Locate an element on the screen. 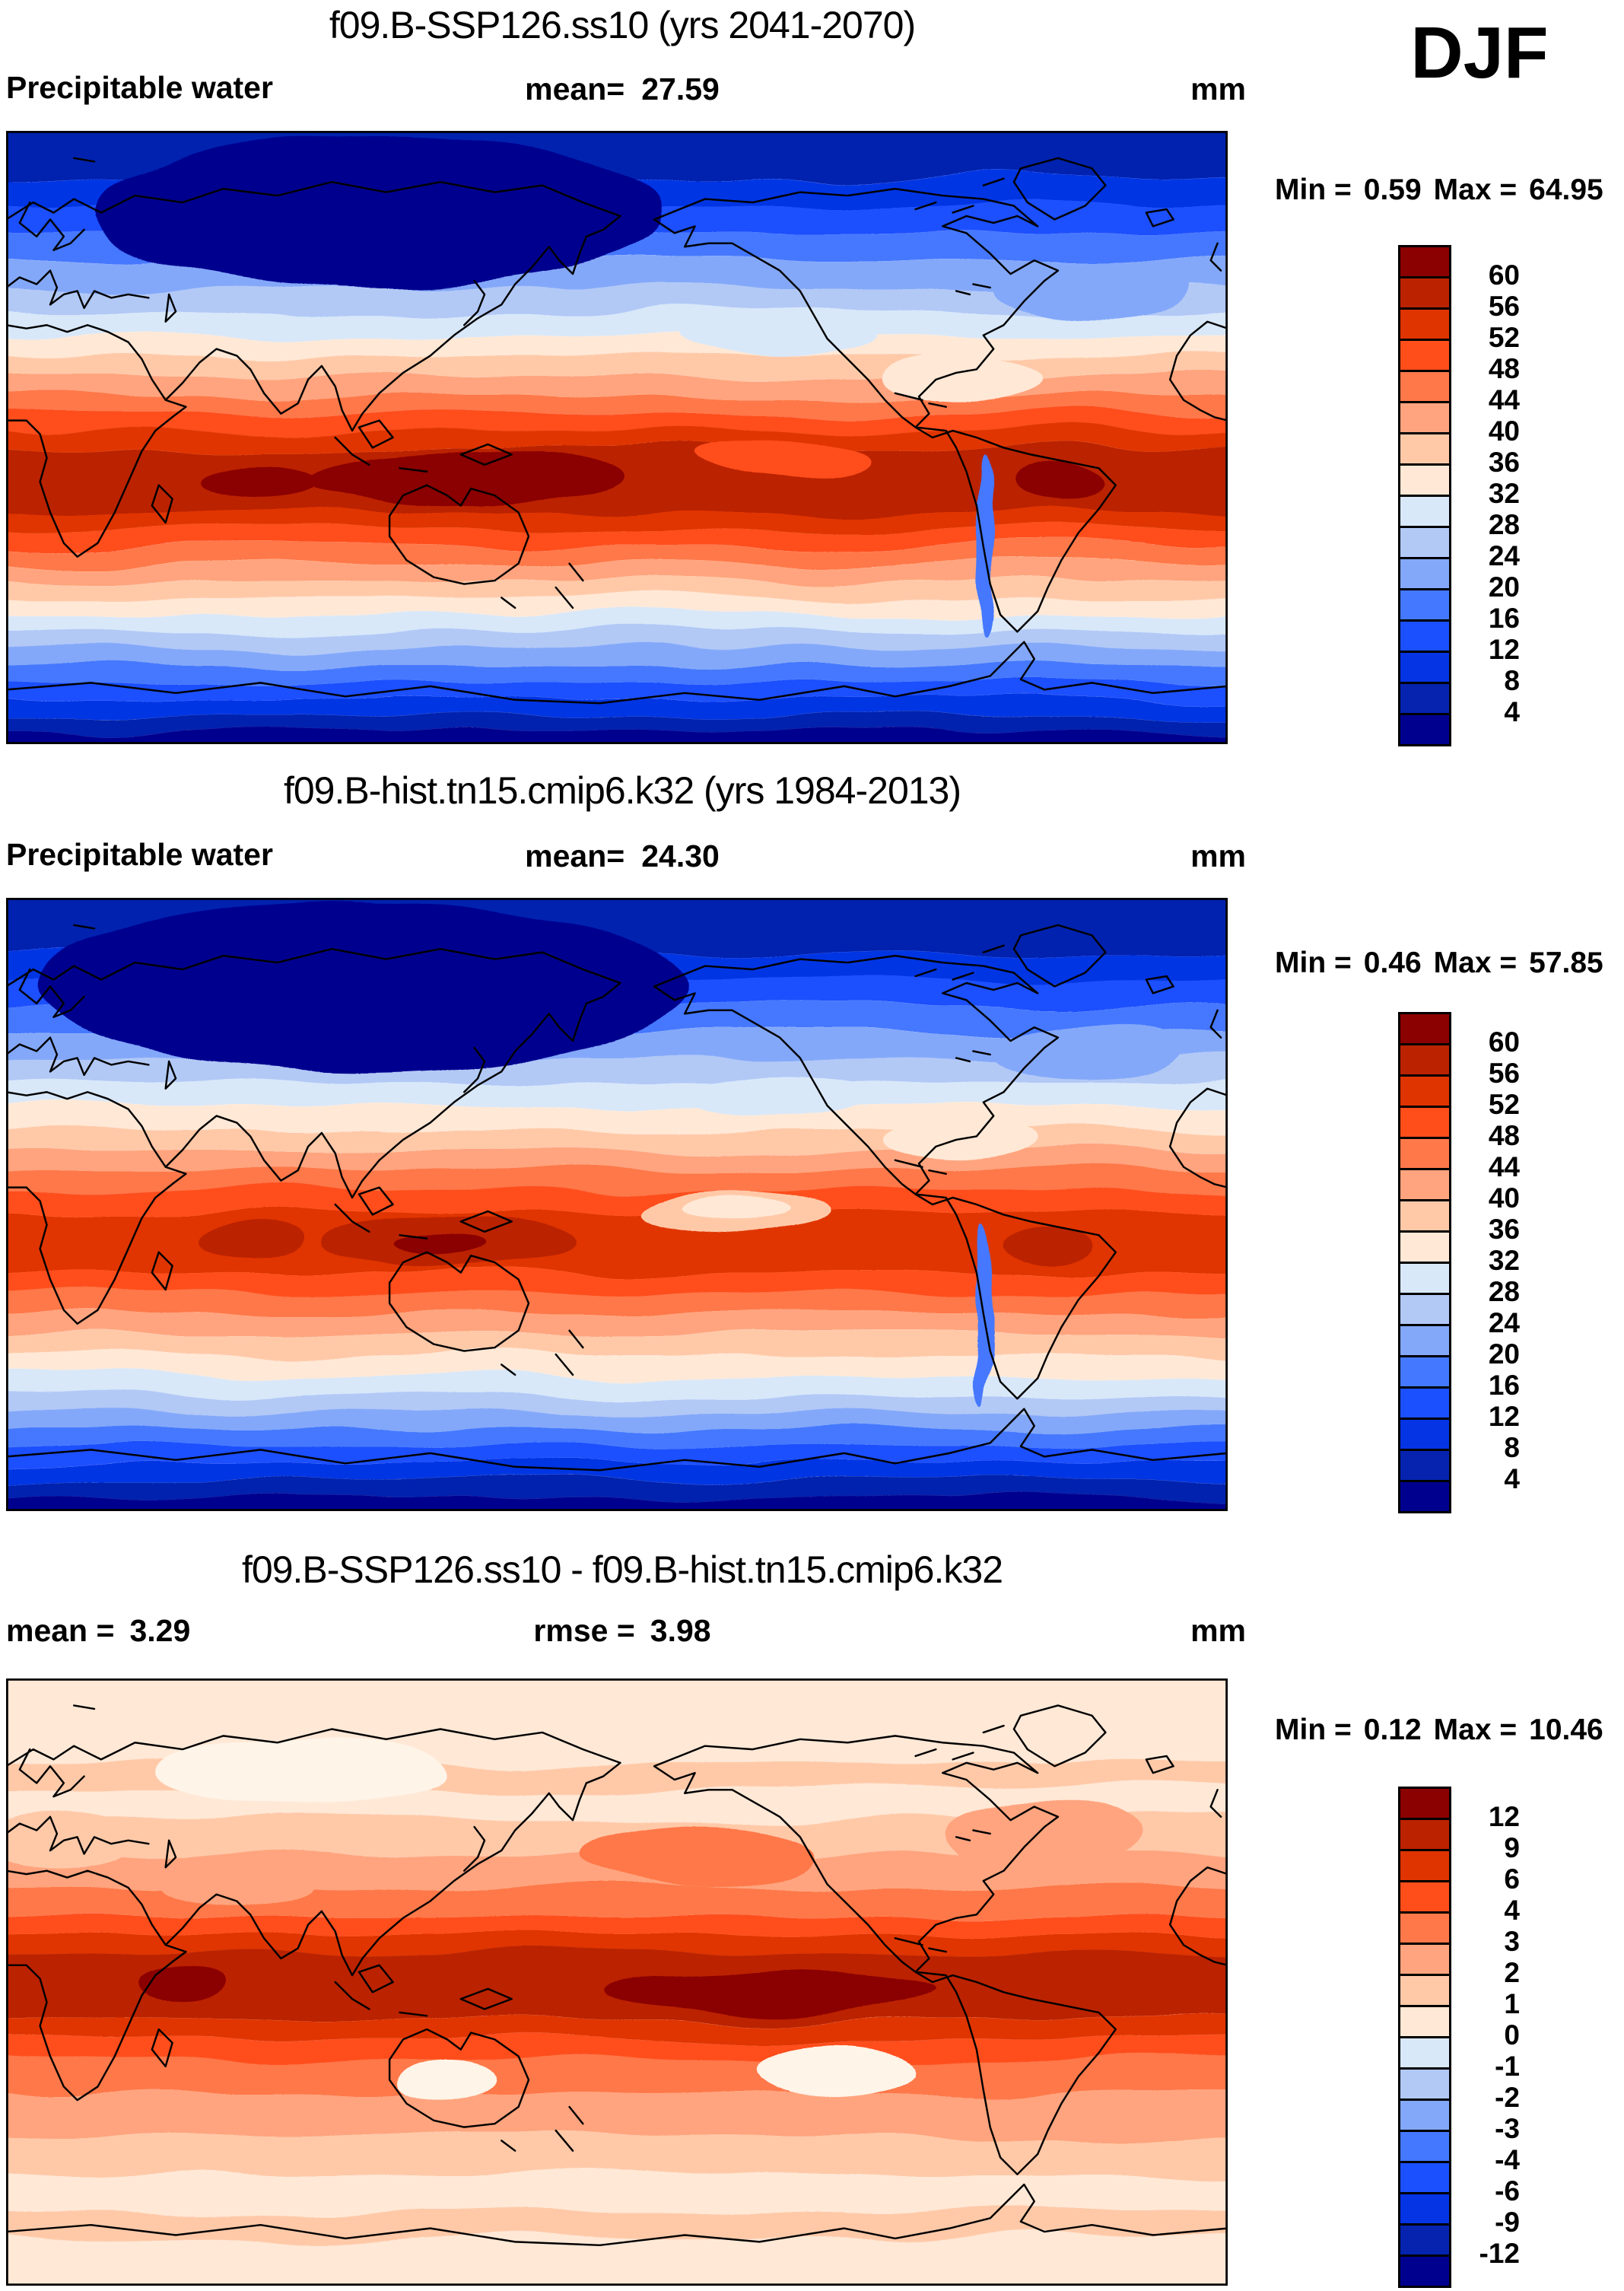 Image resolution: width=1624 pixels, height=2291 pixels. colorbar-tick-label: -4 is located at coordinates (1507, 2159).